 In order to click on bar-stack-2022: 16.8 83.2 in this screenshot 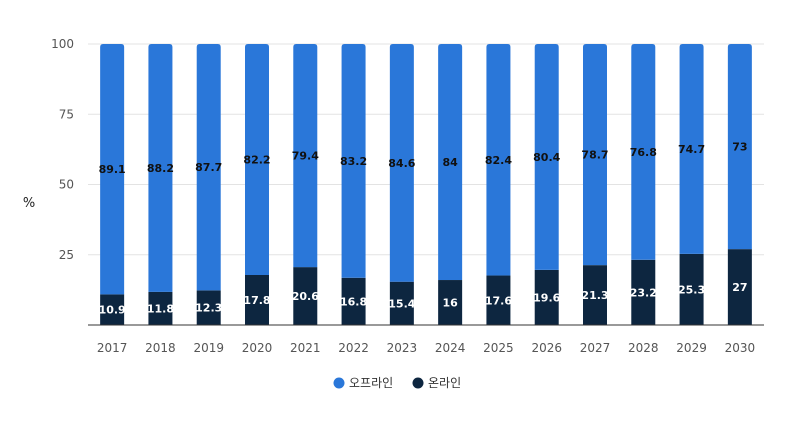, I will do `click(353, 184)`.